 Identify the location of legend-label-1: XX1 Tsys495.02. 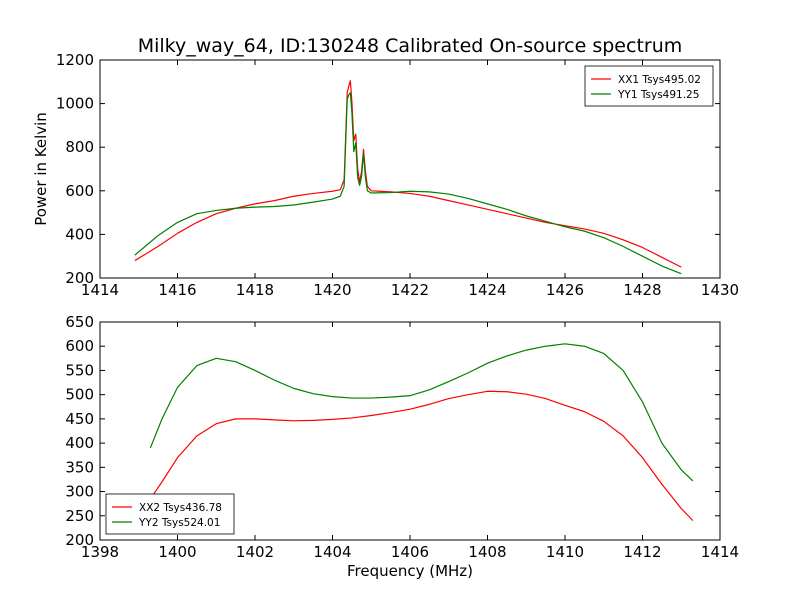
(659, 80).